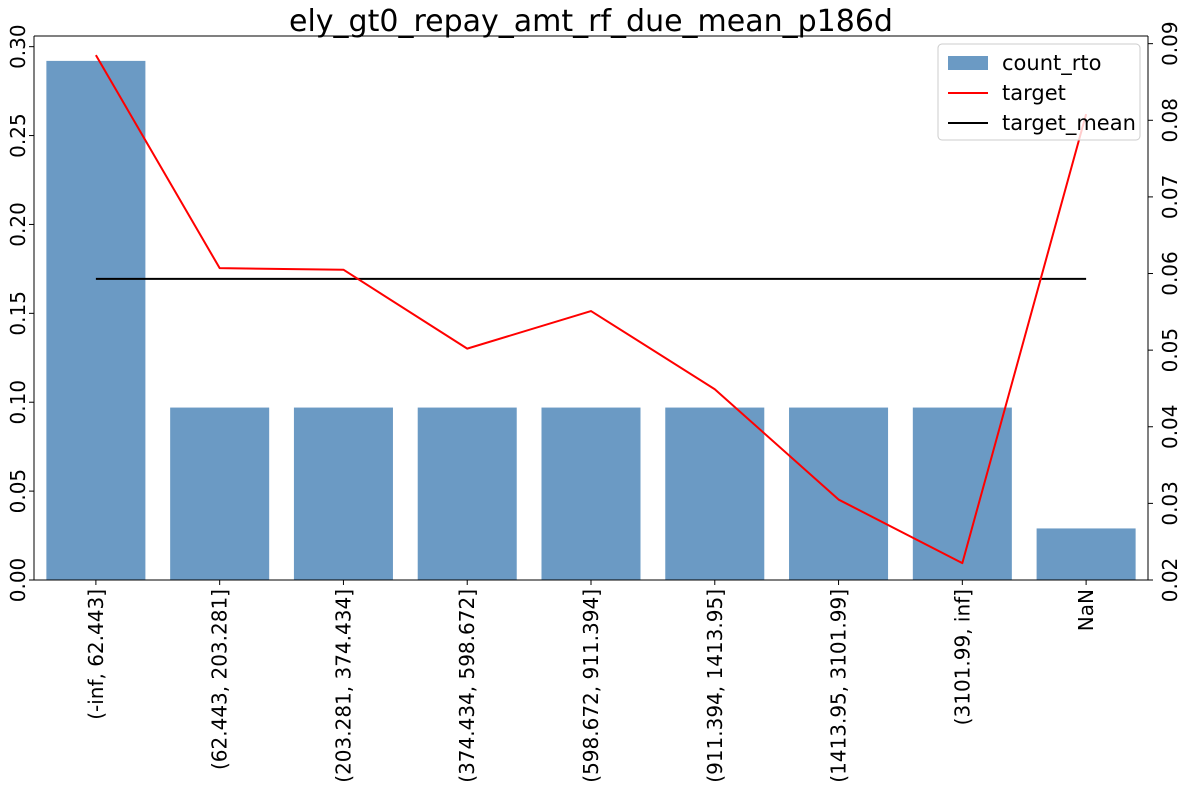  Describe the element at coordinates (96, 654) in the screenshot. I see `x-tick-label-0: (-inf, 62.443]` at that location.